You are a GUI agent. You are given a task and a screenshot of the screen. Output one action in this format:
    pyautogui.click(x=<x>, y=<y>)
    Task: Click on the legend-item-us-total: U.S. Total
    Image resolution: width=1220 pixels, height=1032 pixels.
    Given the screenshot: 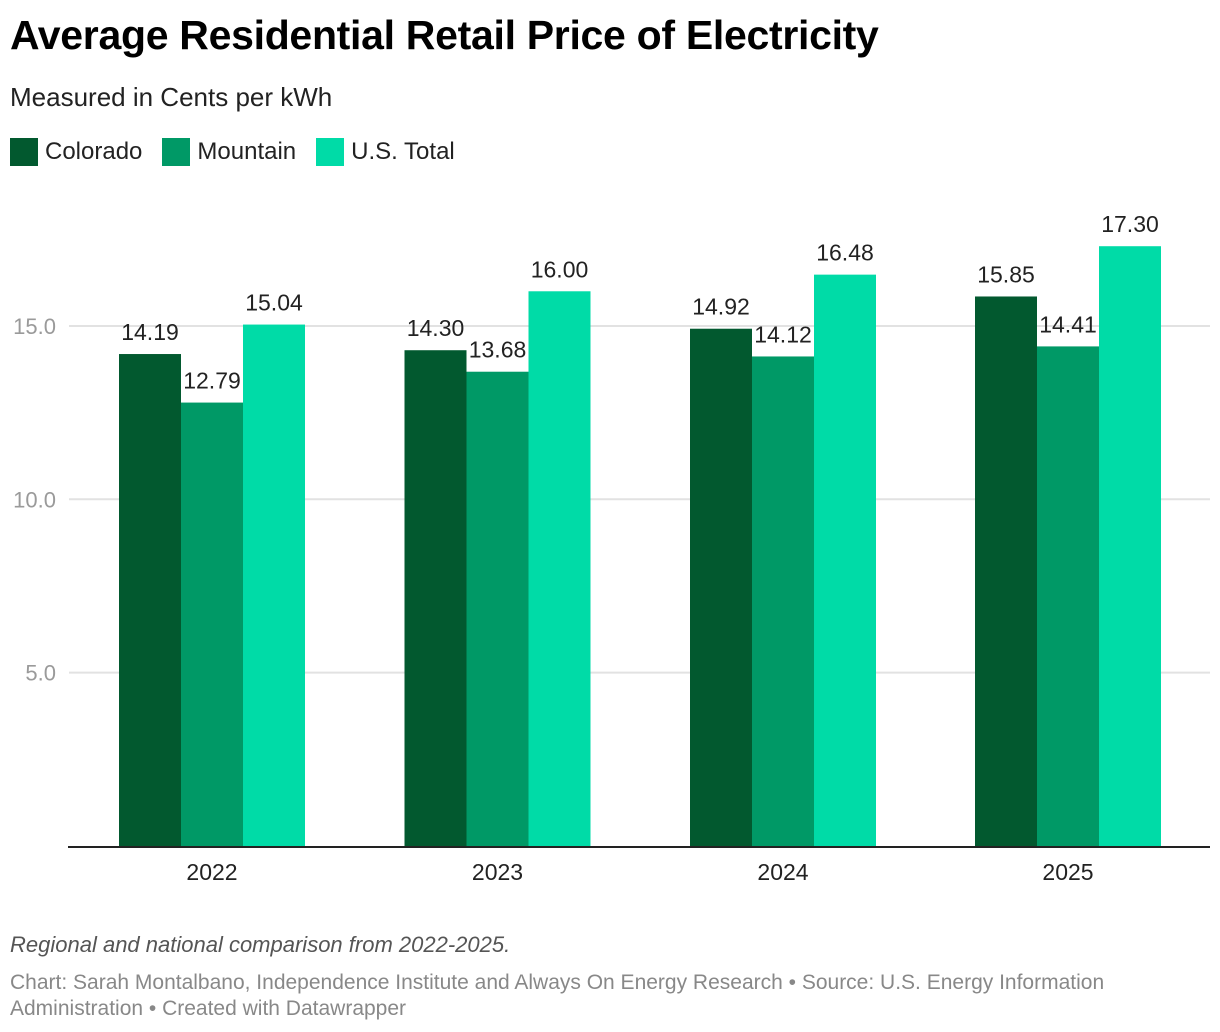 What is the action you would take?
    pyautogui.click(x=385, y=152)
    